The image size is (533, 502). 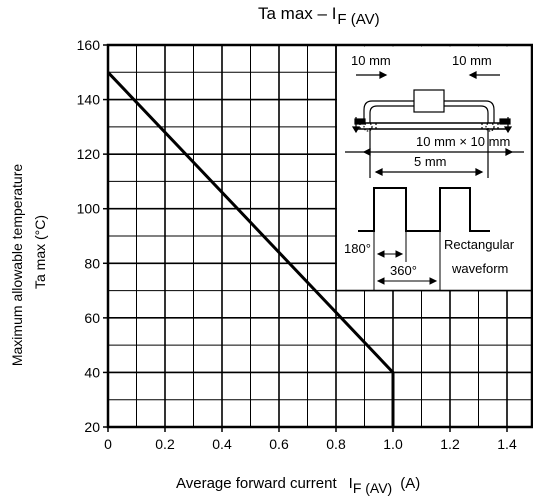 I want to click on lead-left-outer, so click(x=388, y=111).